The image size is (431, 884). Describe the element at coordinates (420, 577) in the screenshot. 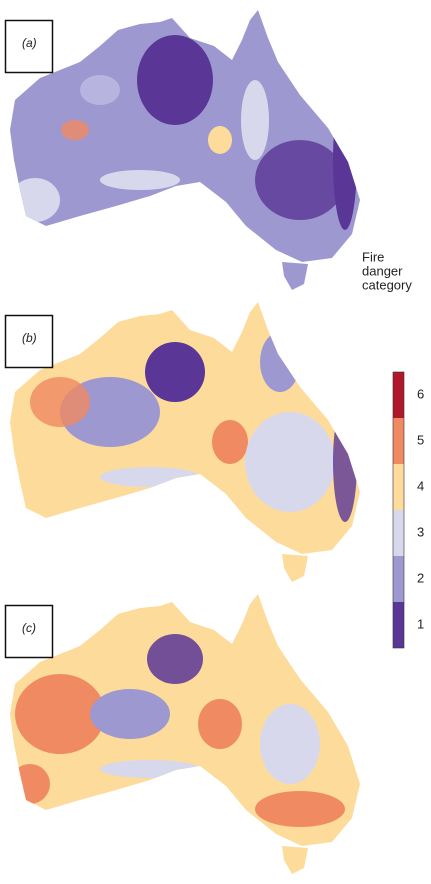

I see `legend-label: 2` at that location.